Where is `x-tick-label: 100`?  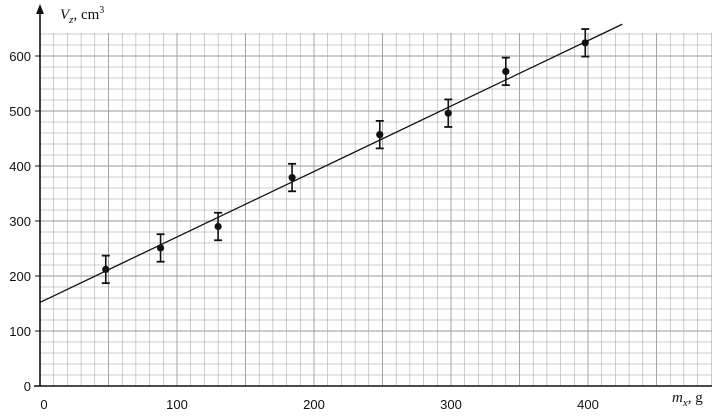 x-tick-label: 100 is located at coordinates (177, 404).